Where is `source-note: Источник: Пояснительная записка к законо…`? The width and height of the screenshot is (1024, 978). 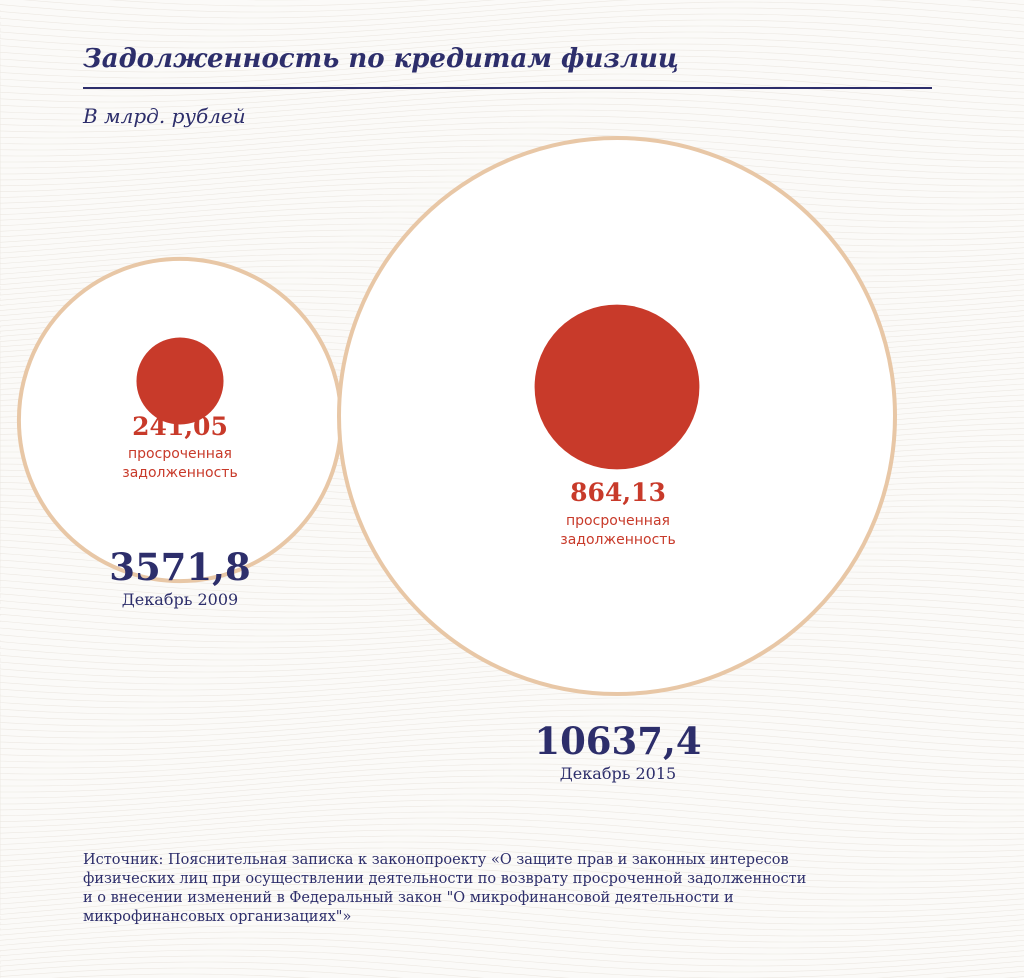
source-note: Источник: Пояснительная записка к законо… is located at coordinates (513, 889).